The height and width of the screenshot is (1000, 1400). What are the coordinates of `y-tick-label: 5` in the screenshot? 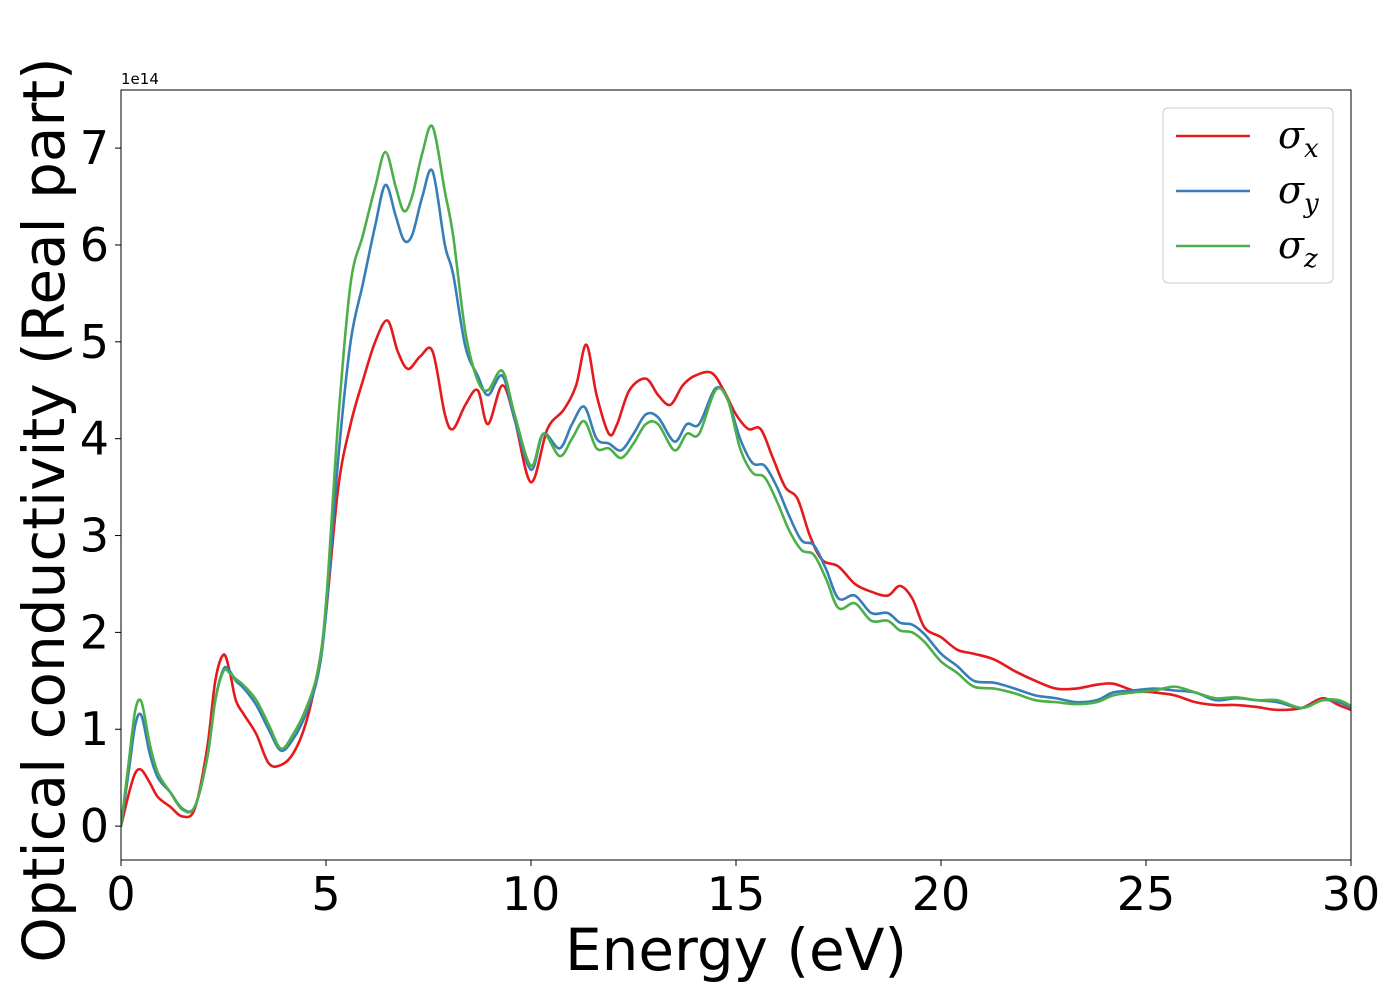 It's located at (94, 342).